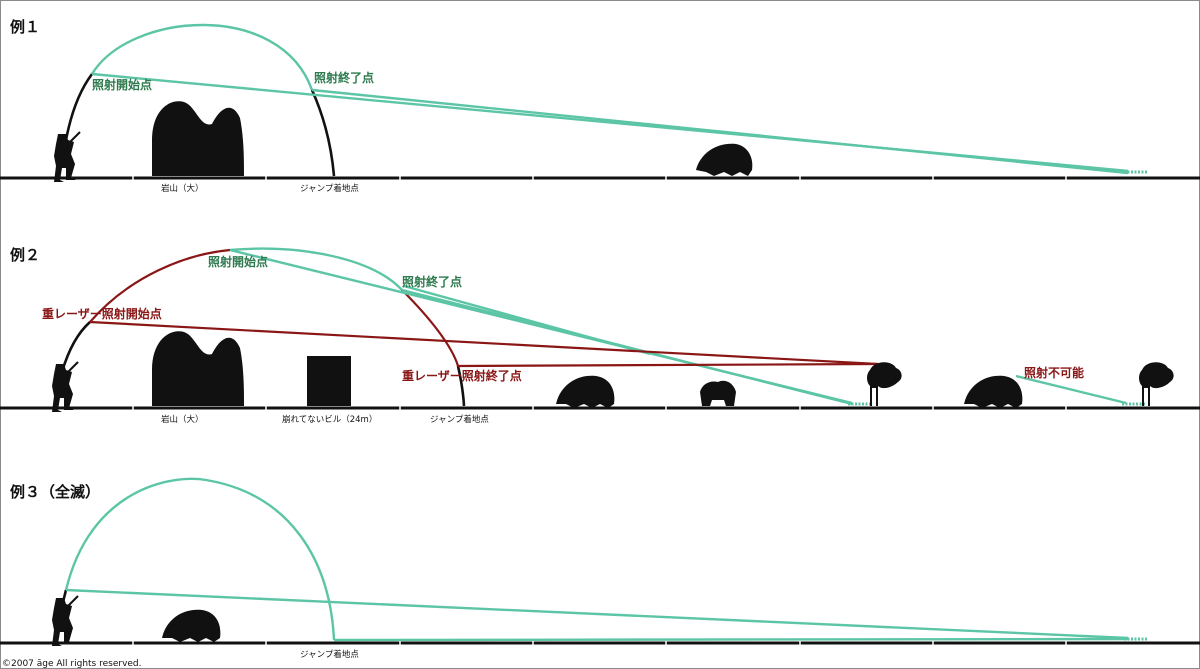 This screenshot has height=669, width=1200. I want to click on small-creature-silhouette, so click(718, 393).